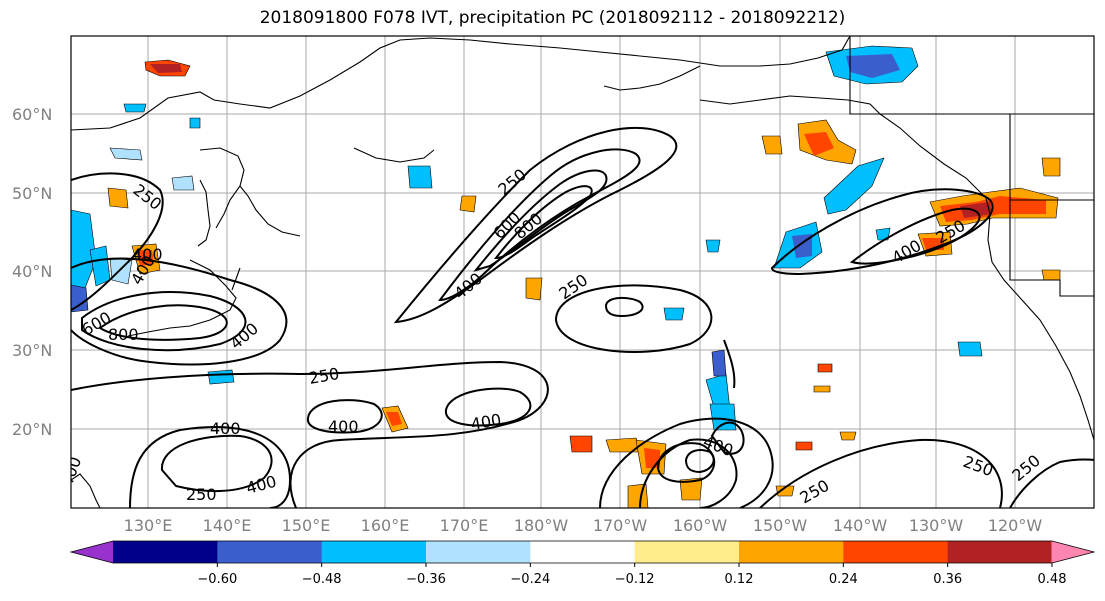 The image size is (1105, 601). I want to click on lon-label: 150°E, so click(306, 525).